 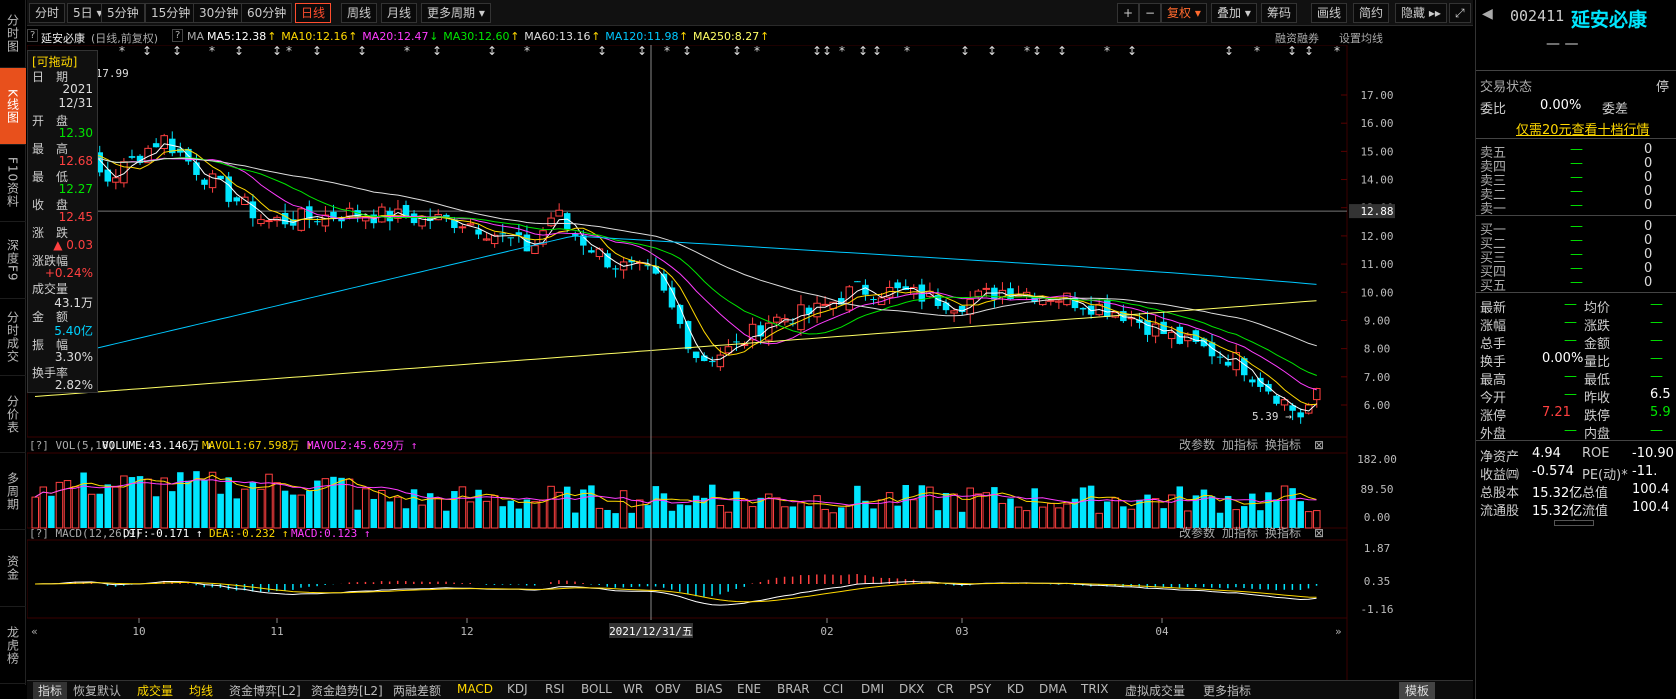 I want to click on nav-item-0: 分时图, so click(x=13, y=34).